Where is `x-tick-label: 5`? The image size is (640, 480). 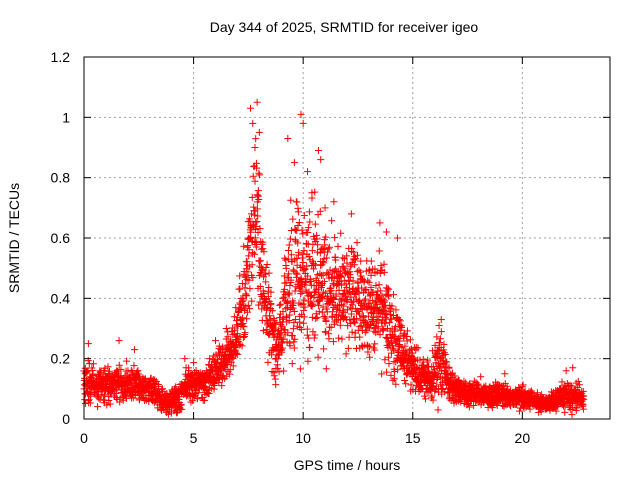
x-tick-label: 5 is located at coordinates (194, 438).